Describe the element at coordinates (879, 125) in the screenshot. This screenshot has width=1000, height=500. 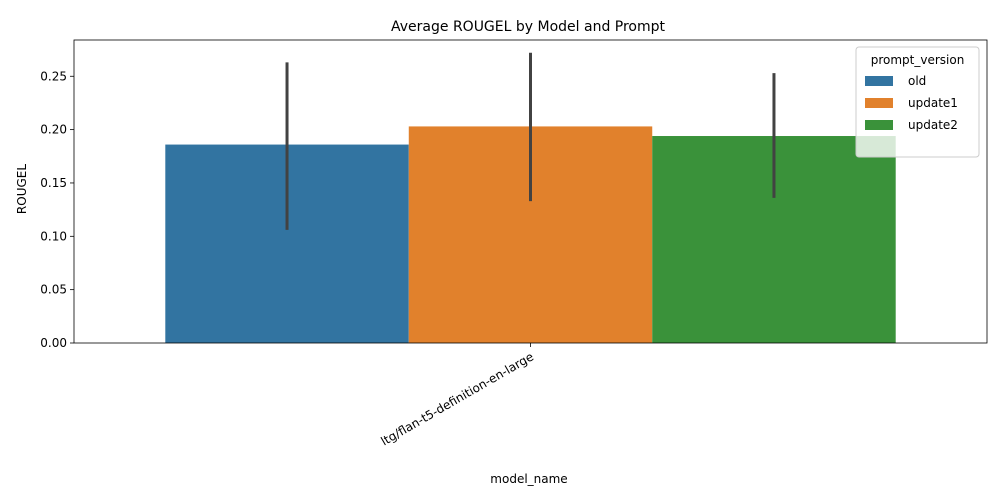
I see `legend-swatch-update2` at that location.